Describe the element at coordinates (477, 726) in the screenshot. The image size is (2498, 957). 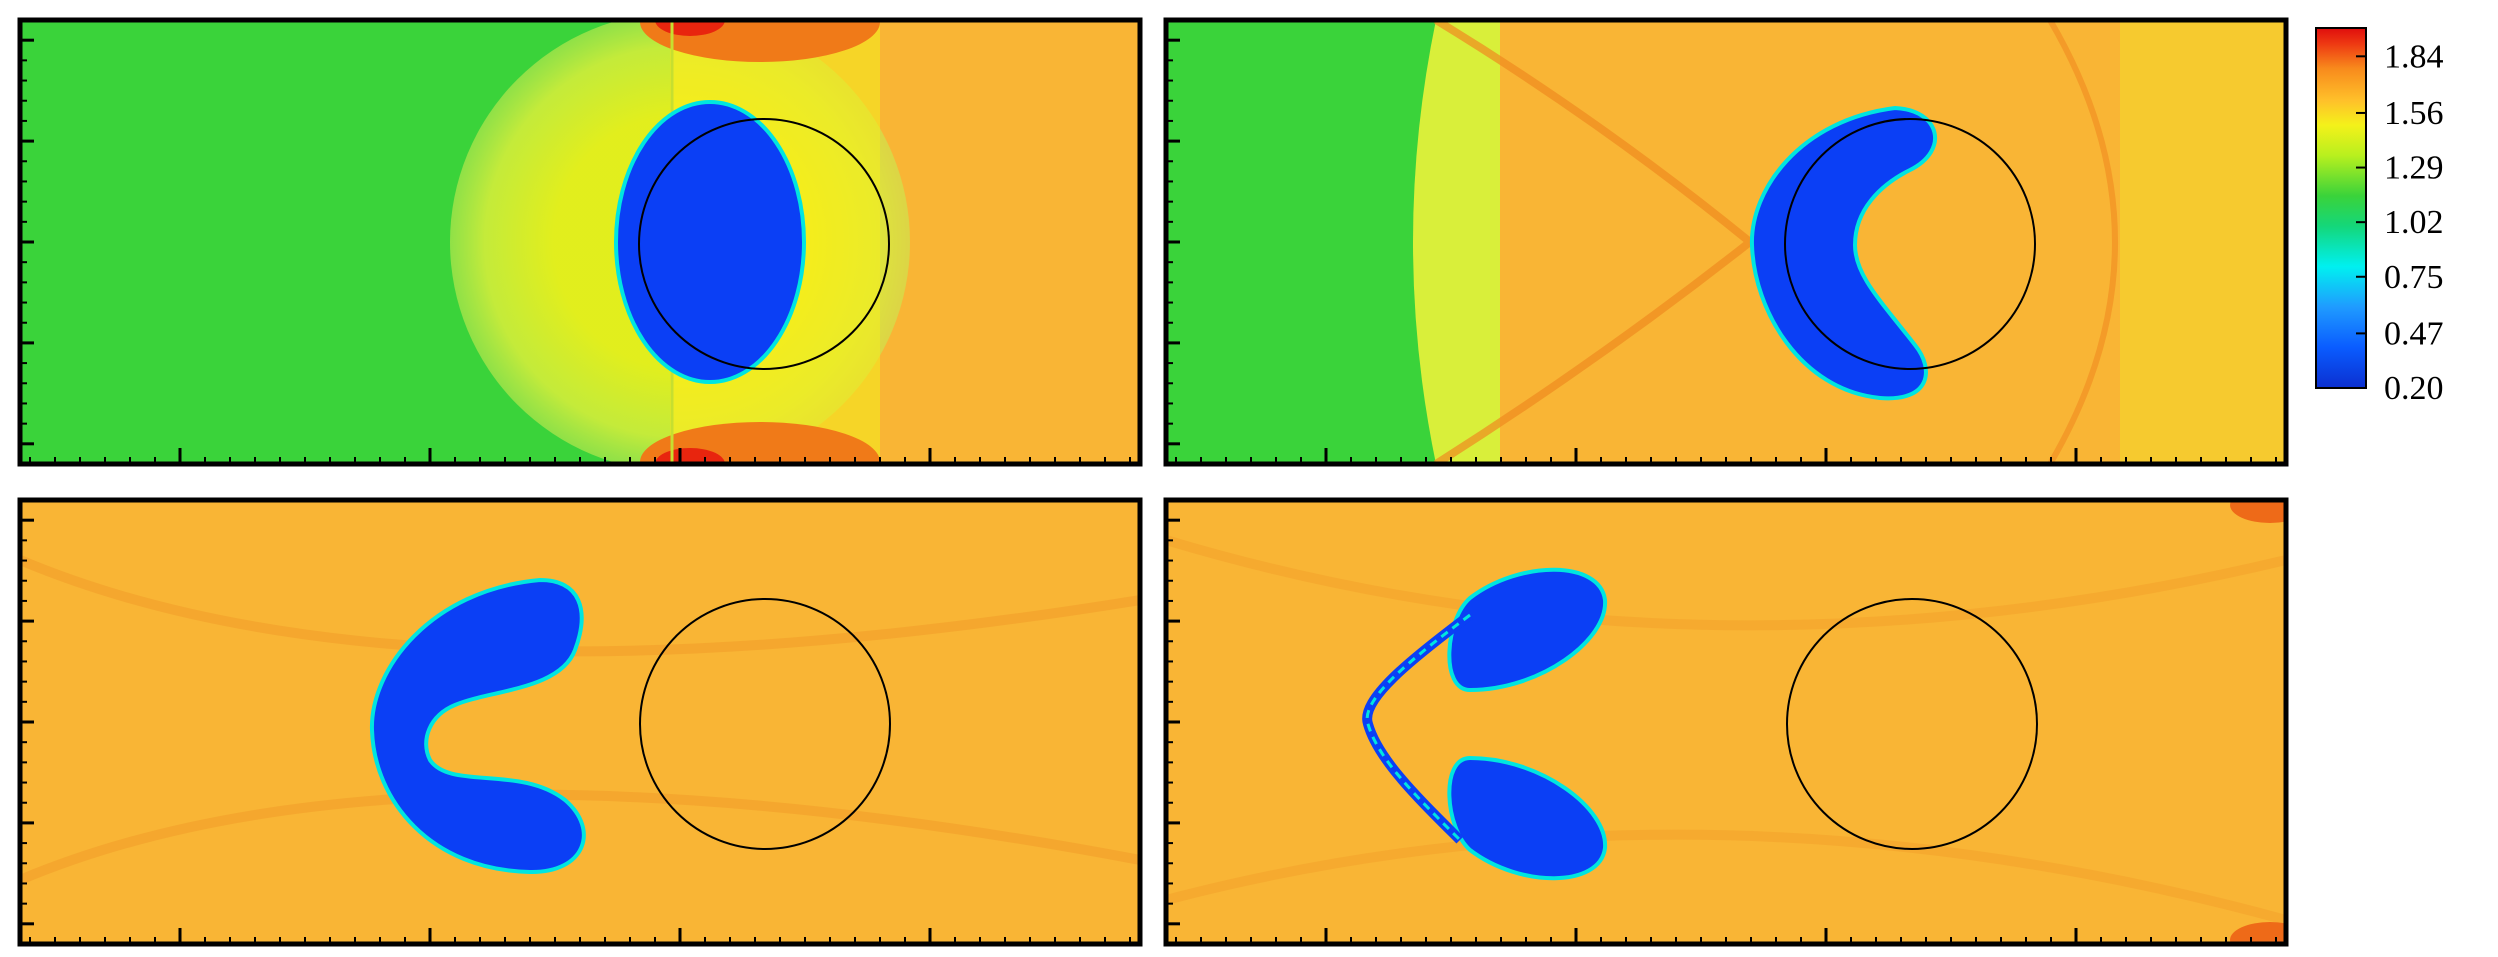
I see `bubble-horseshoe` at that location.